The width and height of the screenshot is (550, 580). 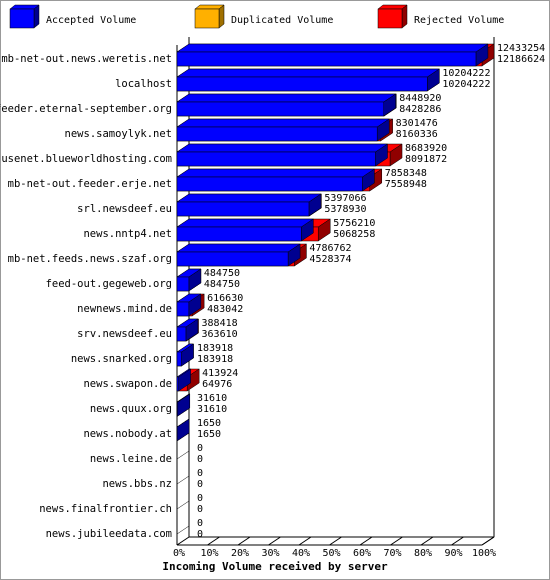 What do you see at coordinates (420, 98) in the screenshot?
I see `total-label: 8448920` at bounding box center [420, 98].